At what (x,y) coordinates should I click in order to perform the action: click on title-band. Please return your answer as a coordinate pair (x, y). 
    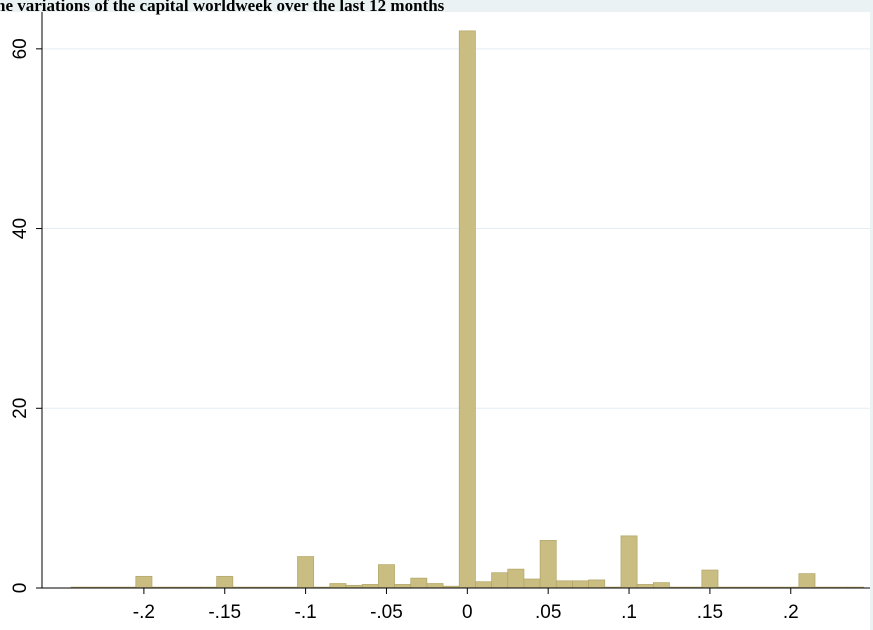
    Looking at the image, I should click on (436, 6).